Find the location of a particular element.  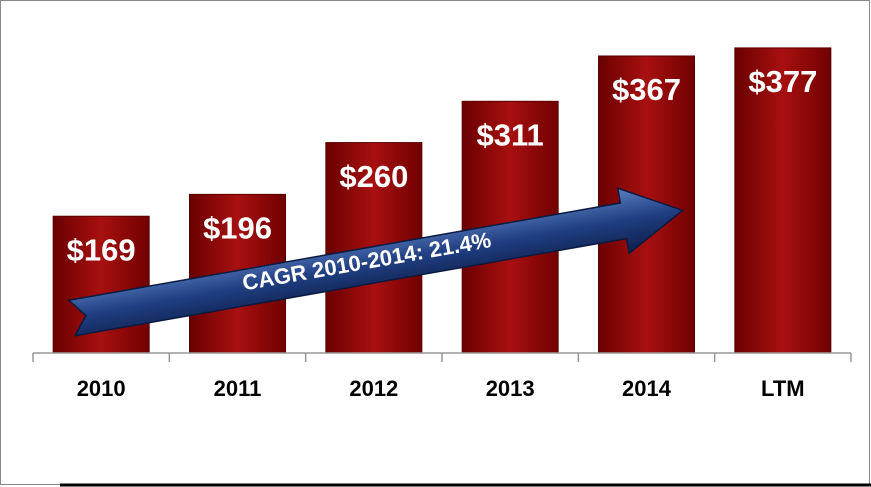

x-tick-label: 2014 is located at coordinates (647, 388).